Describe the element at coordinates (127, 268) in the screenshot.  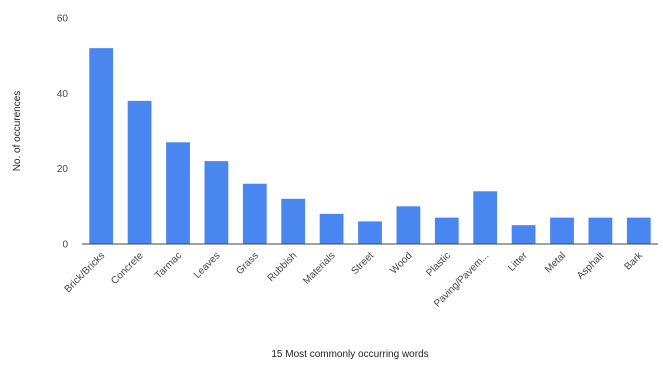
I see `x-tick-label: Concrete` at that location.